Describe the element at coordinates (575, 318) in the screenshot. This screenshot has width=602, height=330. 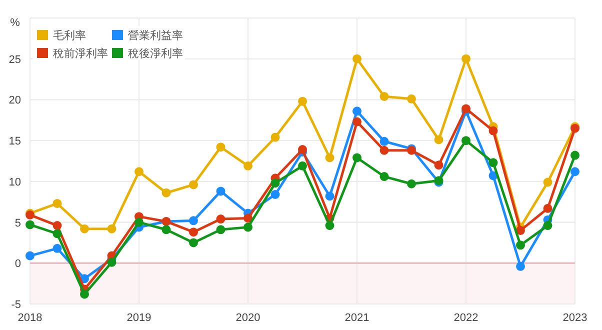
I see `x-tick-label: 2023` at that location.